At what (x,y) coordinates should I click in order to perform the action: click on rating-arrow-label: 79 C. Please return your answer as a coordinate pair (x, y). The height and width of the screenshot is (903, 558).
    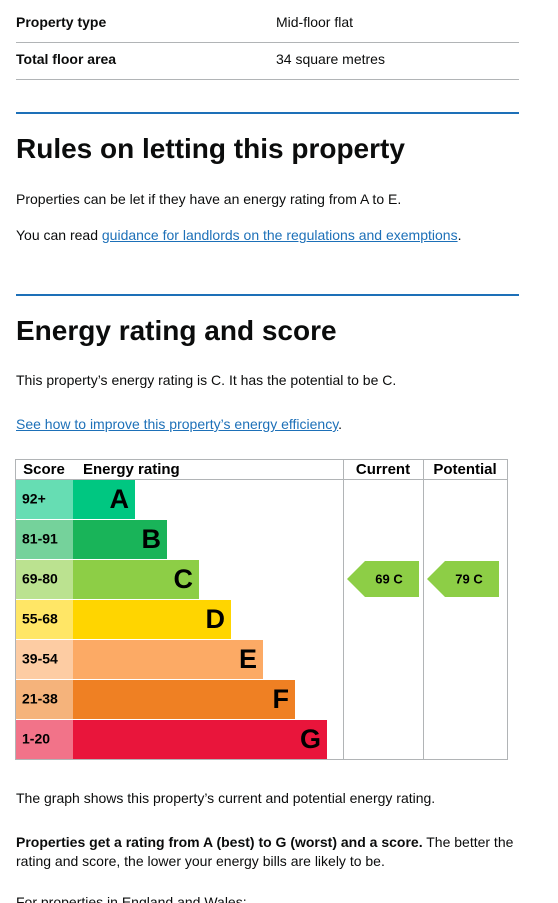
    Looking at the image, I should click on (469, 578).